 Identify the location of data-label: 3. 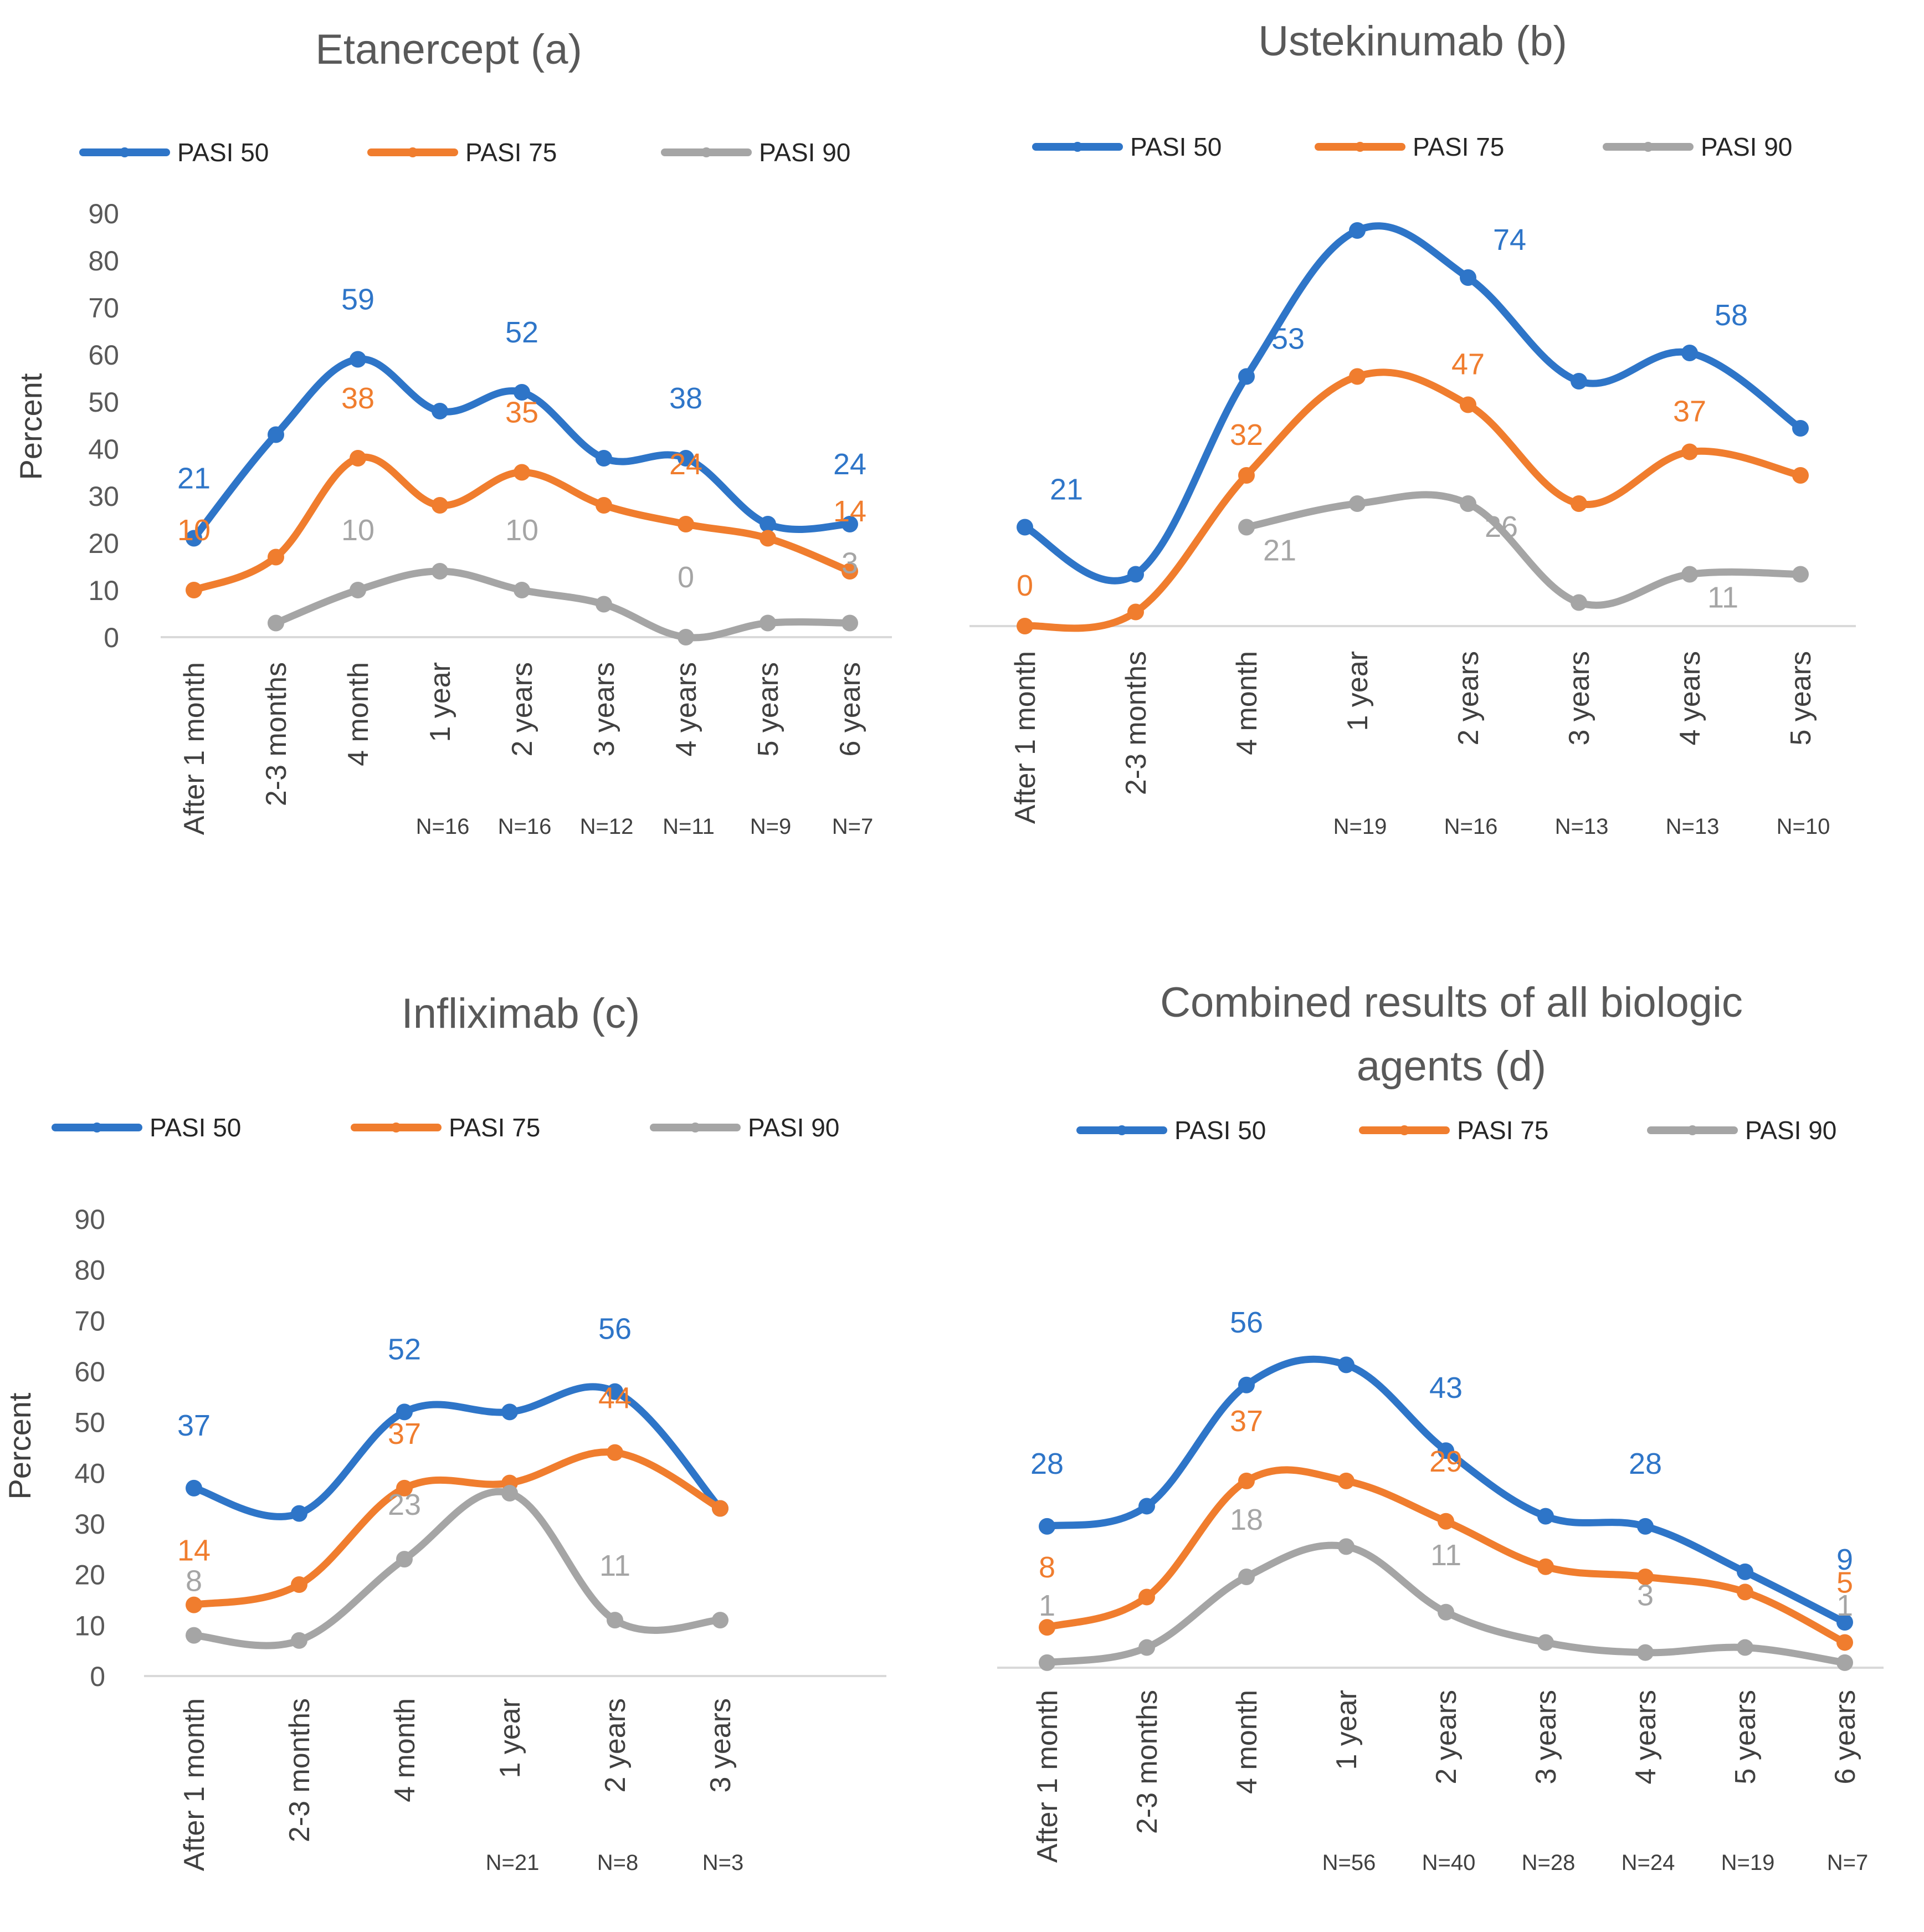
(1645, 1595).